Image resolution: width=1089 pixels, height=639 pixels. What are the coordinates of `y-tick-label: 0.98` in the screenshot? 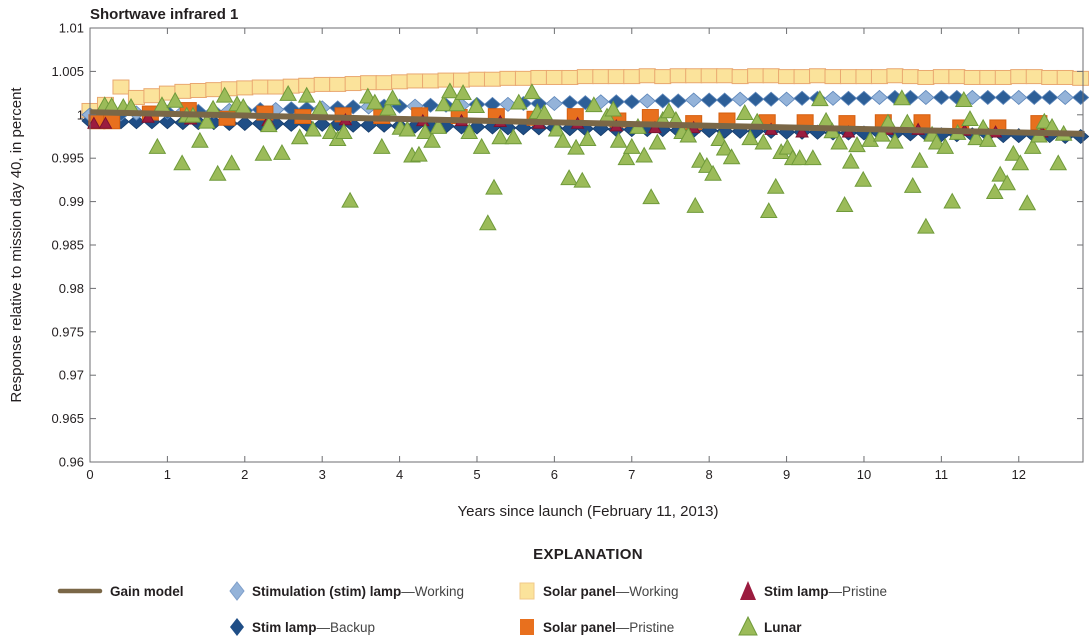 It's located at (71, 288).